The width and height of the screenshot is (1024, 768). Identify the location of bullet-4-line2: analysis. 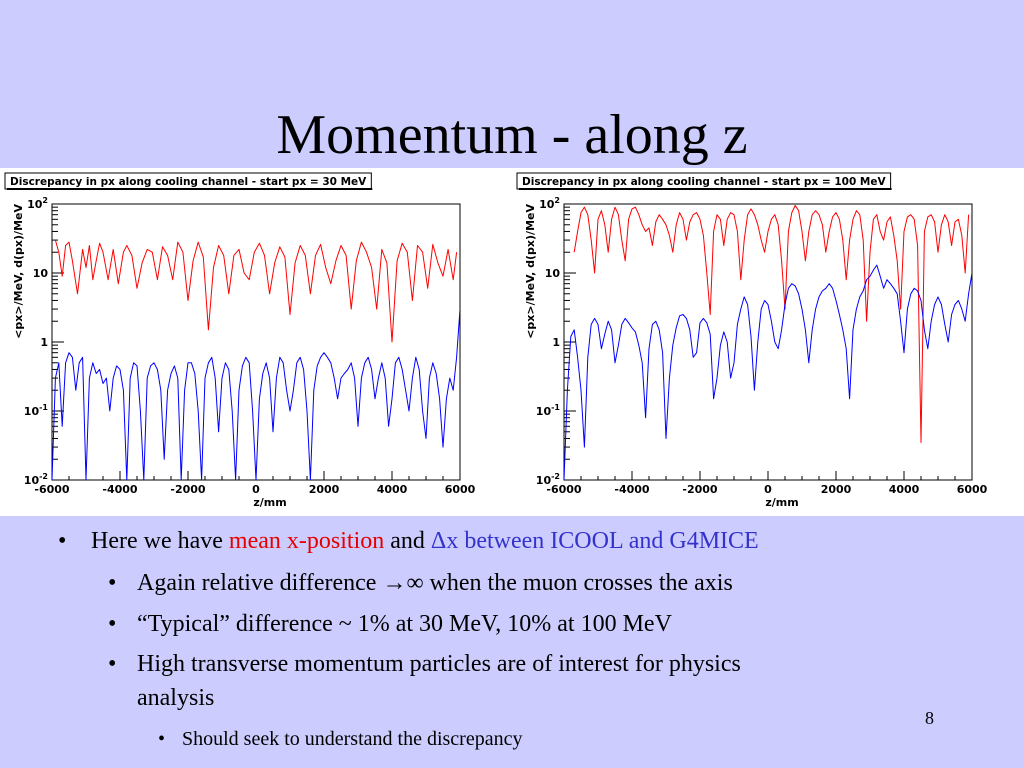
(176, 698).